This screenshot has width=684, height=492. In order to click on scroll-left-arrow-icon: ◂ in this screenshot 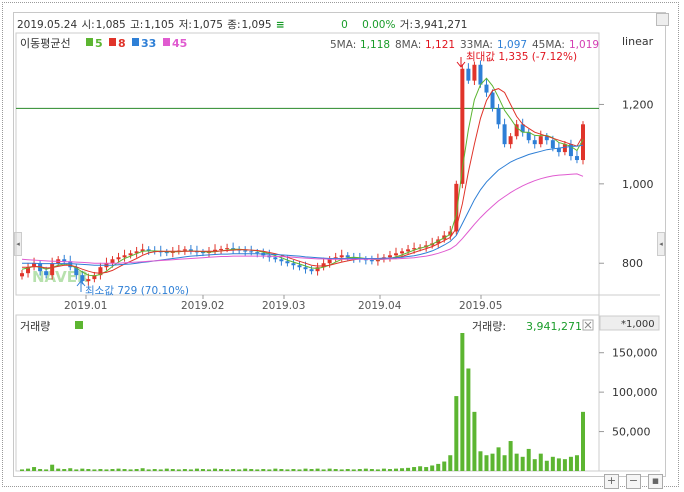, I will do `click(18, 244)`.